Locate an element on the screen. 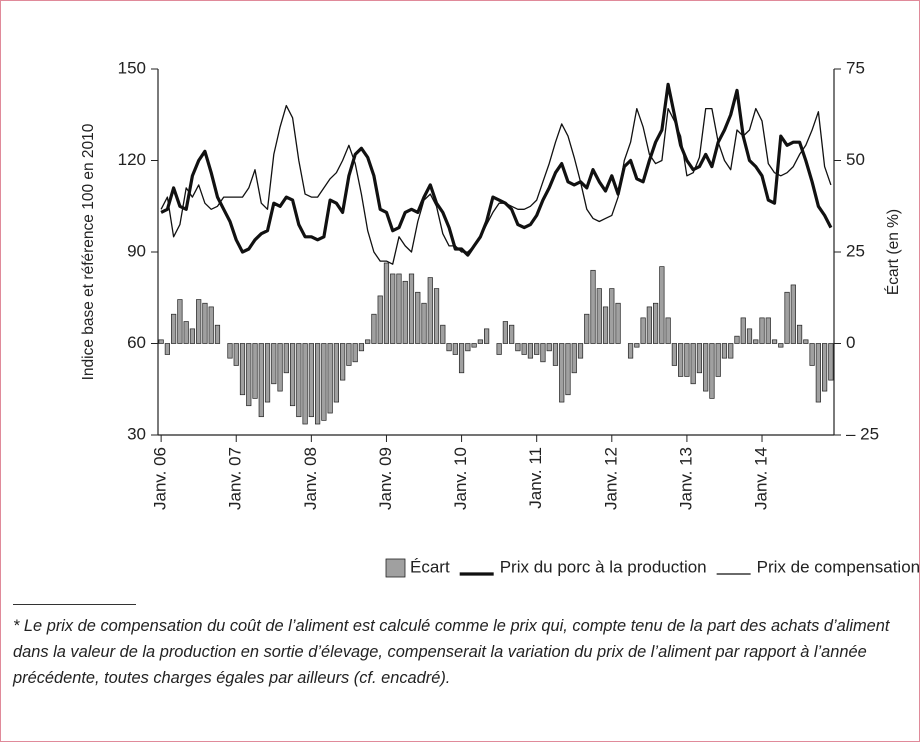 The image size is (920, 742). x-tick-label: Janv. 10 is located at coordinates (460, 478).